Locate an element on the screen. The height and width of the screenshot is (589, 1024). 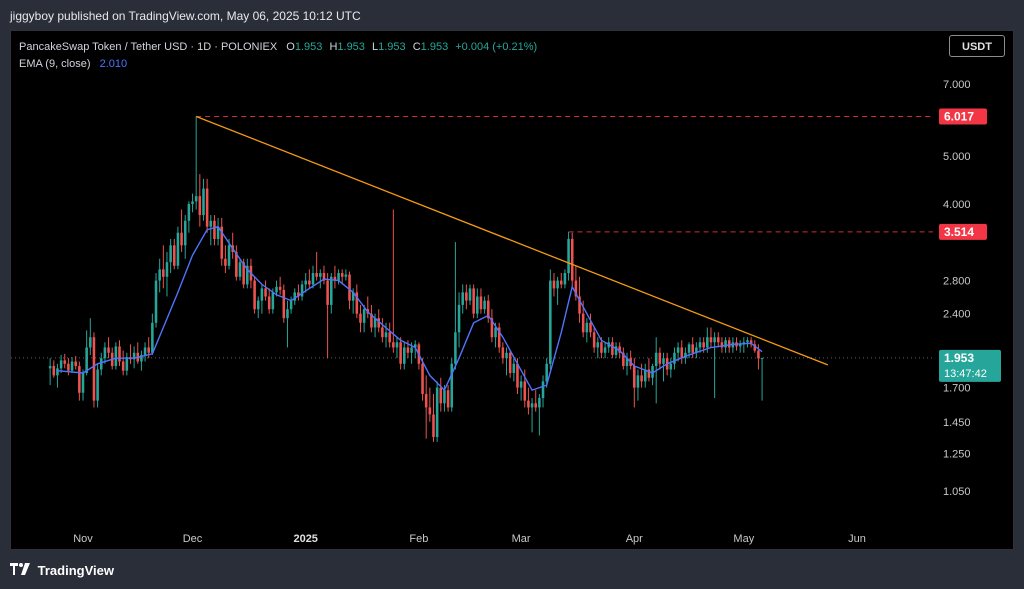
price-level-badge: 3.514 is located at coordinates (963, 231).